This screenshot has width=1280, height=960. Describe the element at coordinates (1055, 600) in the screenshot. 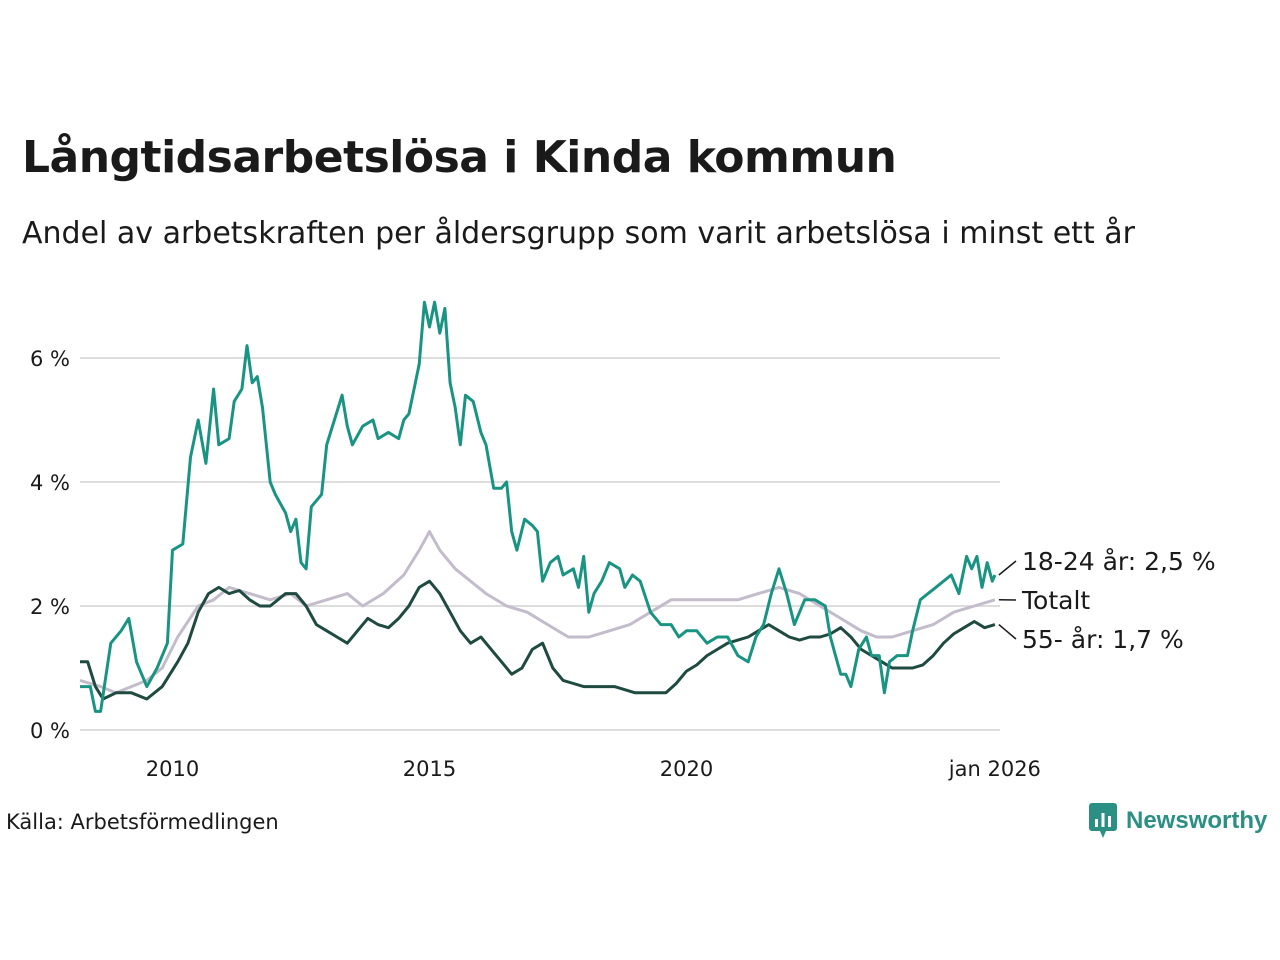

I see `end-label-total: Totalt` at that location.